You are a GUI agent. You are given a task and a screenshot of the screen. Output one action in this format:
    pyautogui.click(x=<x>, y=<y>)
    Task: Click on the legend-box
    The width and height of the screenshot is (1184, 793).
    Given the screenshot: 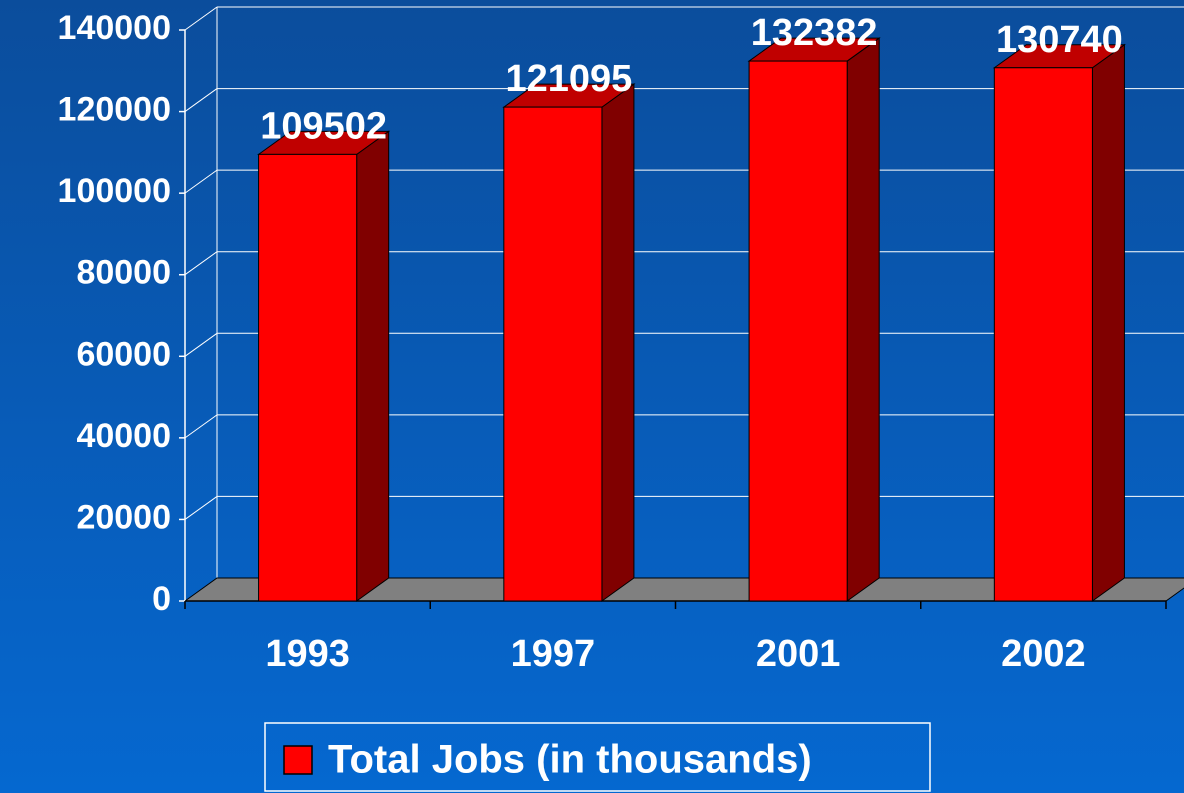 What is the action you would take?
    pyautogui.click(x=597, y=757)
    